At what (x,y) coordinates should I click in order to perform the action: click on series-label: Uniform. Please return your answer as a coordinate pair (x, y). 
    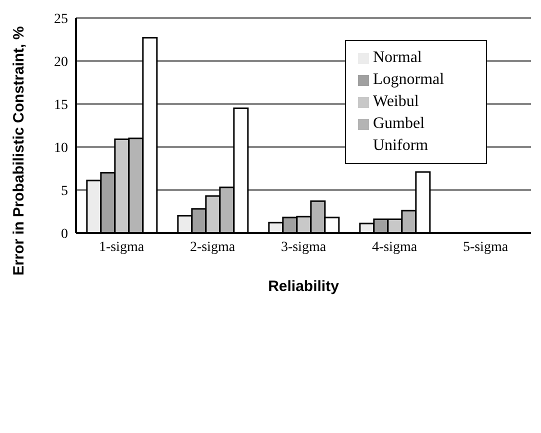
    Looking at the image, I should click on (400, 145).